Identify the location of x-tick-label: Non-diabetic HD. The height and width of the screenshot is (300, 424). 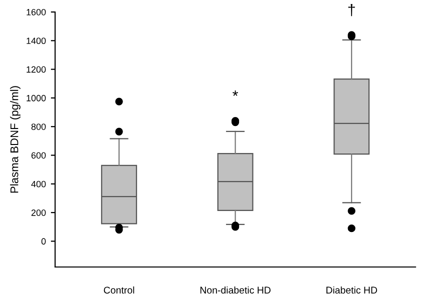
(235, 290).